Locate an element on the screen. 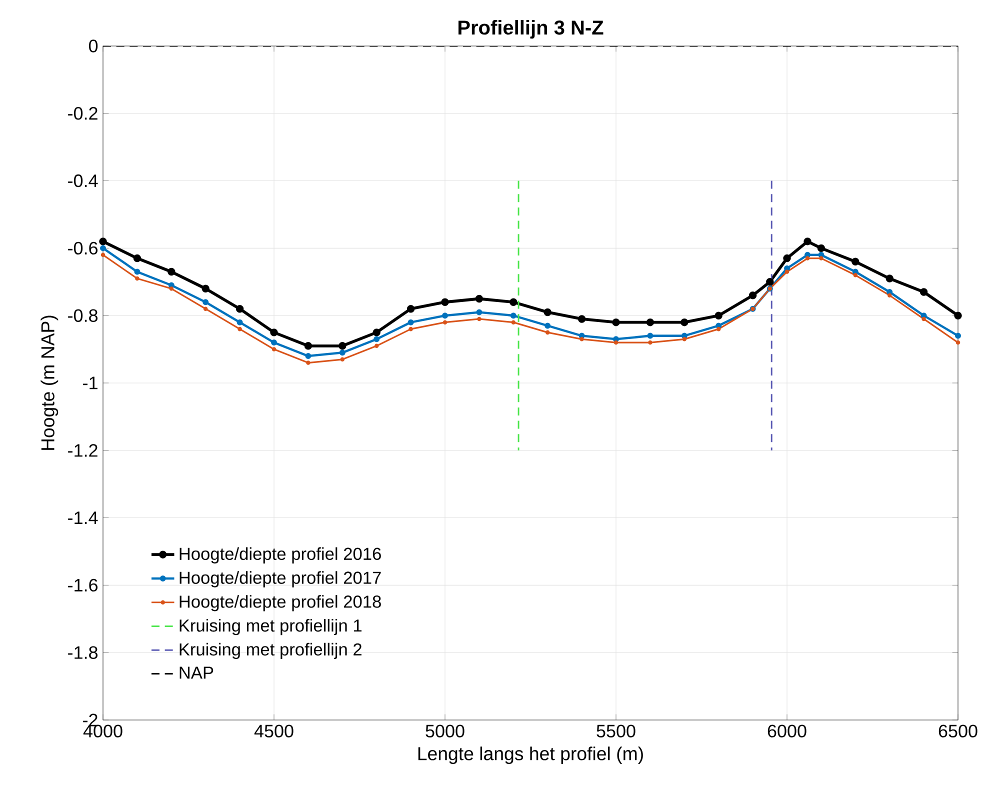 The image size is (989, 805). x-tick-label: 5500 is located at coordinates (616, 731).